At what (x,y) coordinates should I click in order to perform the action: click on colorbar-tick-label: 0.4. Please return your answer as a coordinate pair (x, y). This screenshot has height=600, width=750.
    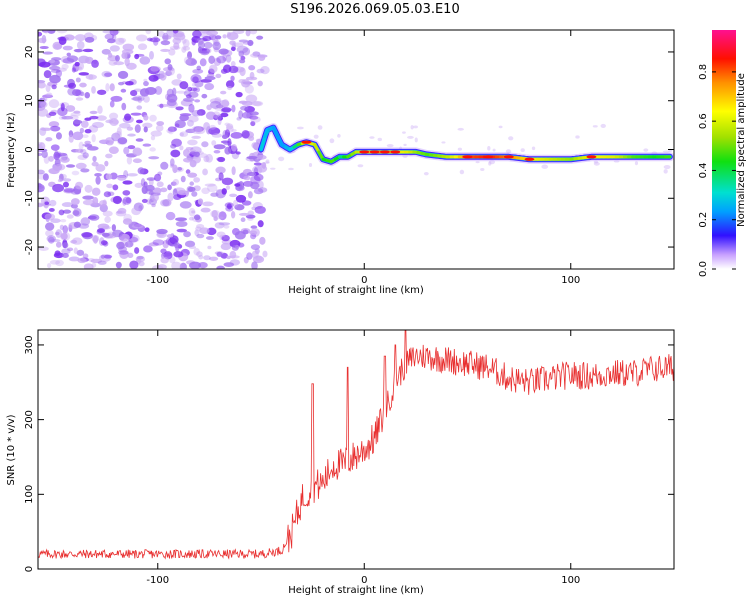
    Looking at the image, I should click on (703, 170).